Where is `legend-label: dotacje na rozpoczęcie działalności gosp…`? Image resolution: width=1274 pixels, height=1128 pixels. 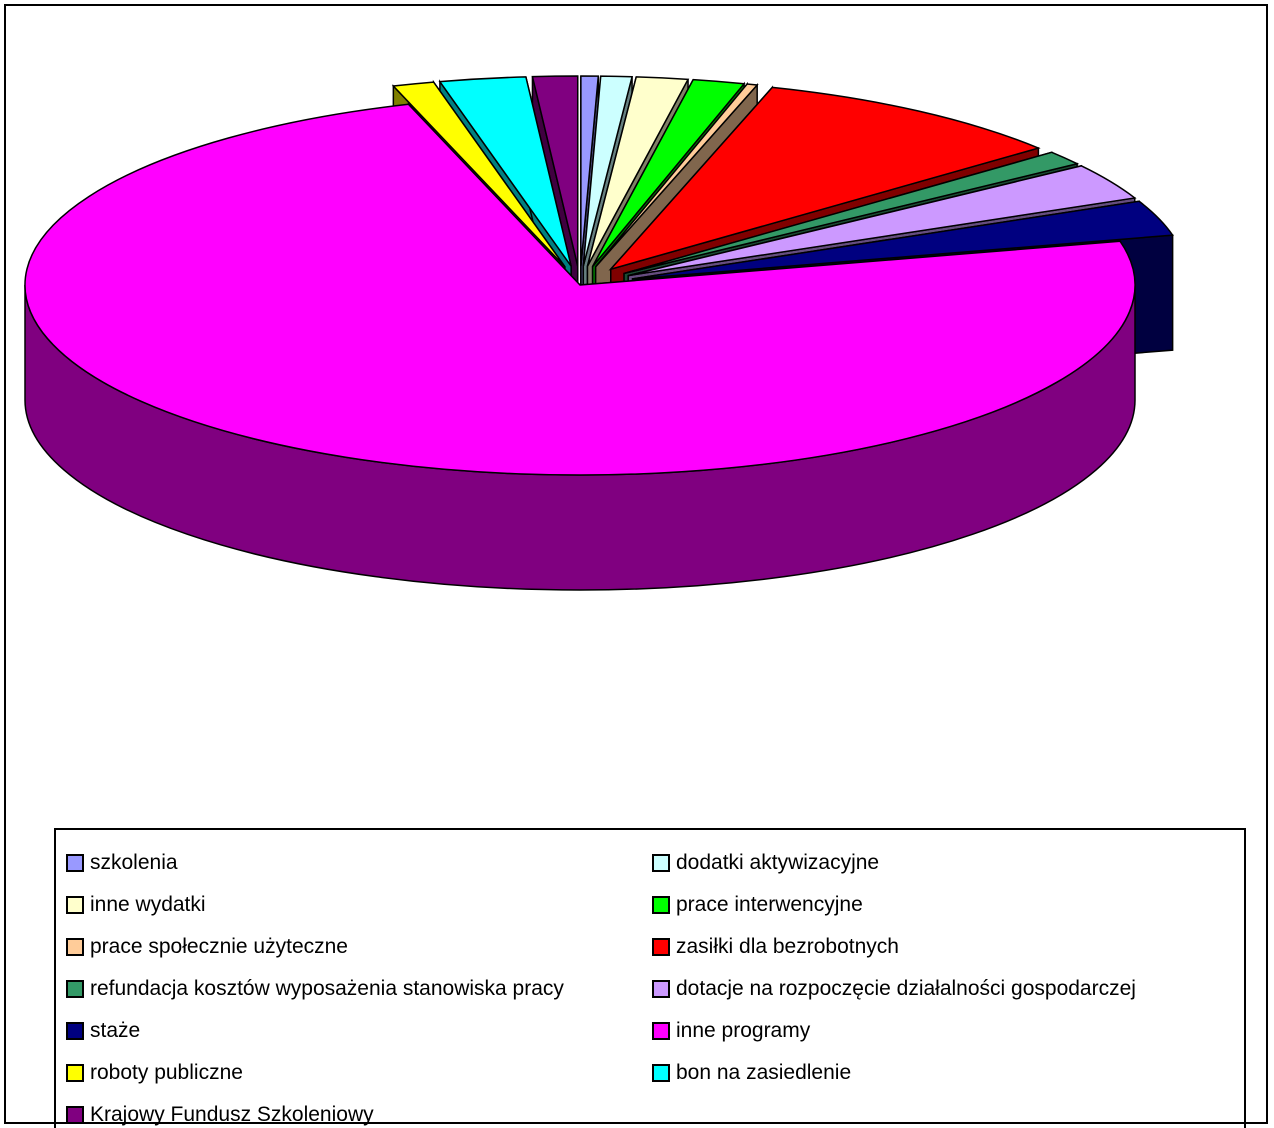 legend-label: dotacje na rozpoczęcie działalności gosp… is located at coordinates (906, 988).